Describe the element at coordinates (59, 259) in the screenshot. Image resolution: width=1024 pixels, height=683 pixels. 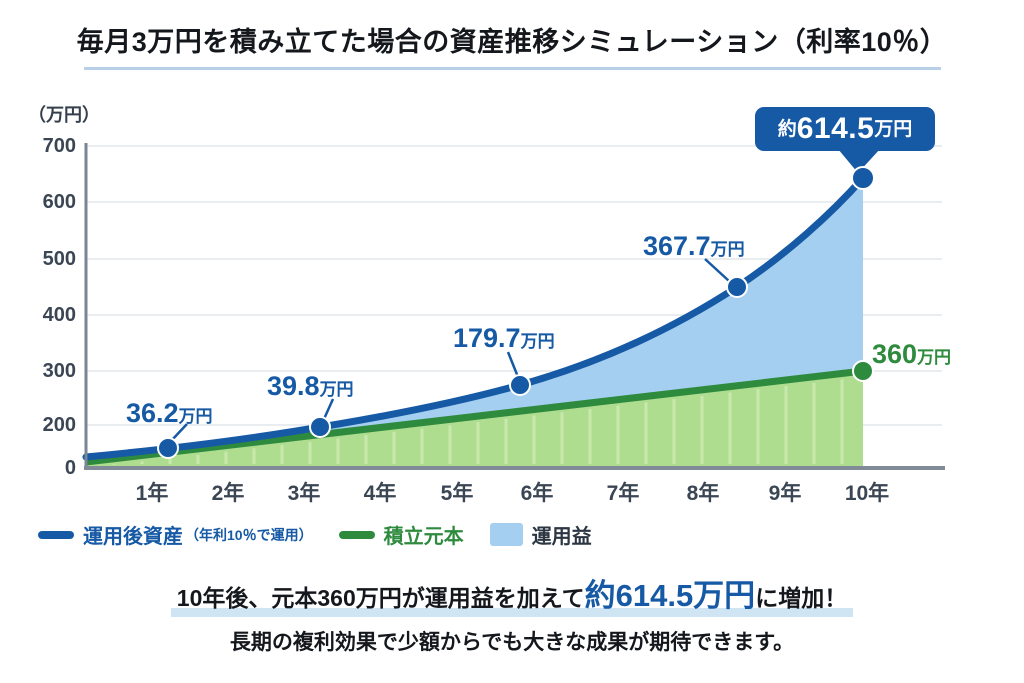
I see `y-tick-label: 500` at that location.